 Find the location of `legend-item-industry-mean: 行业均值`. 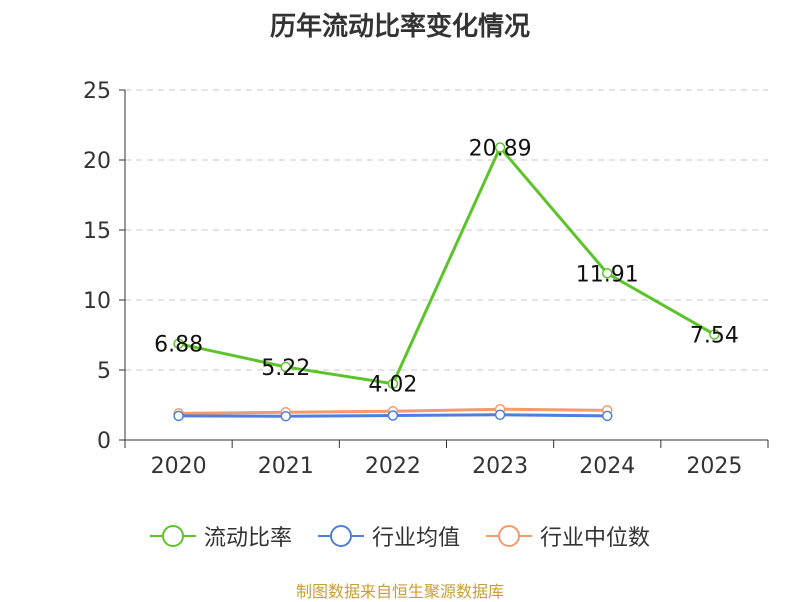

legend-item-industry-mean: 行业均值 is located at coordinates (388, 536).